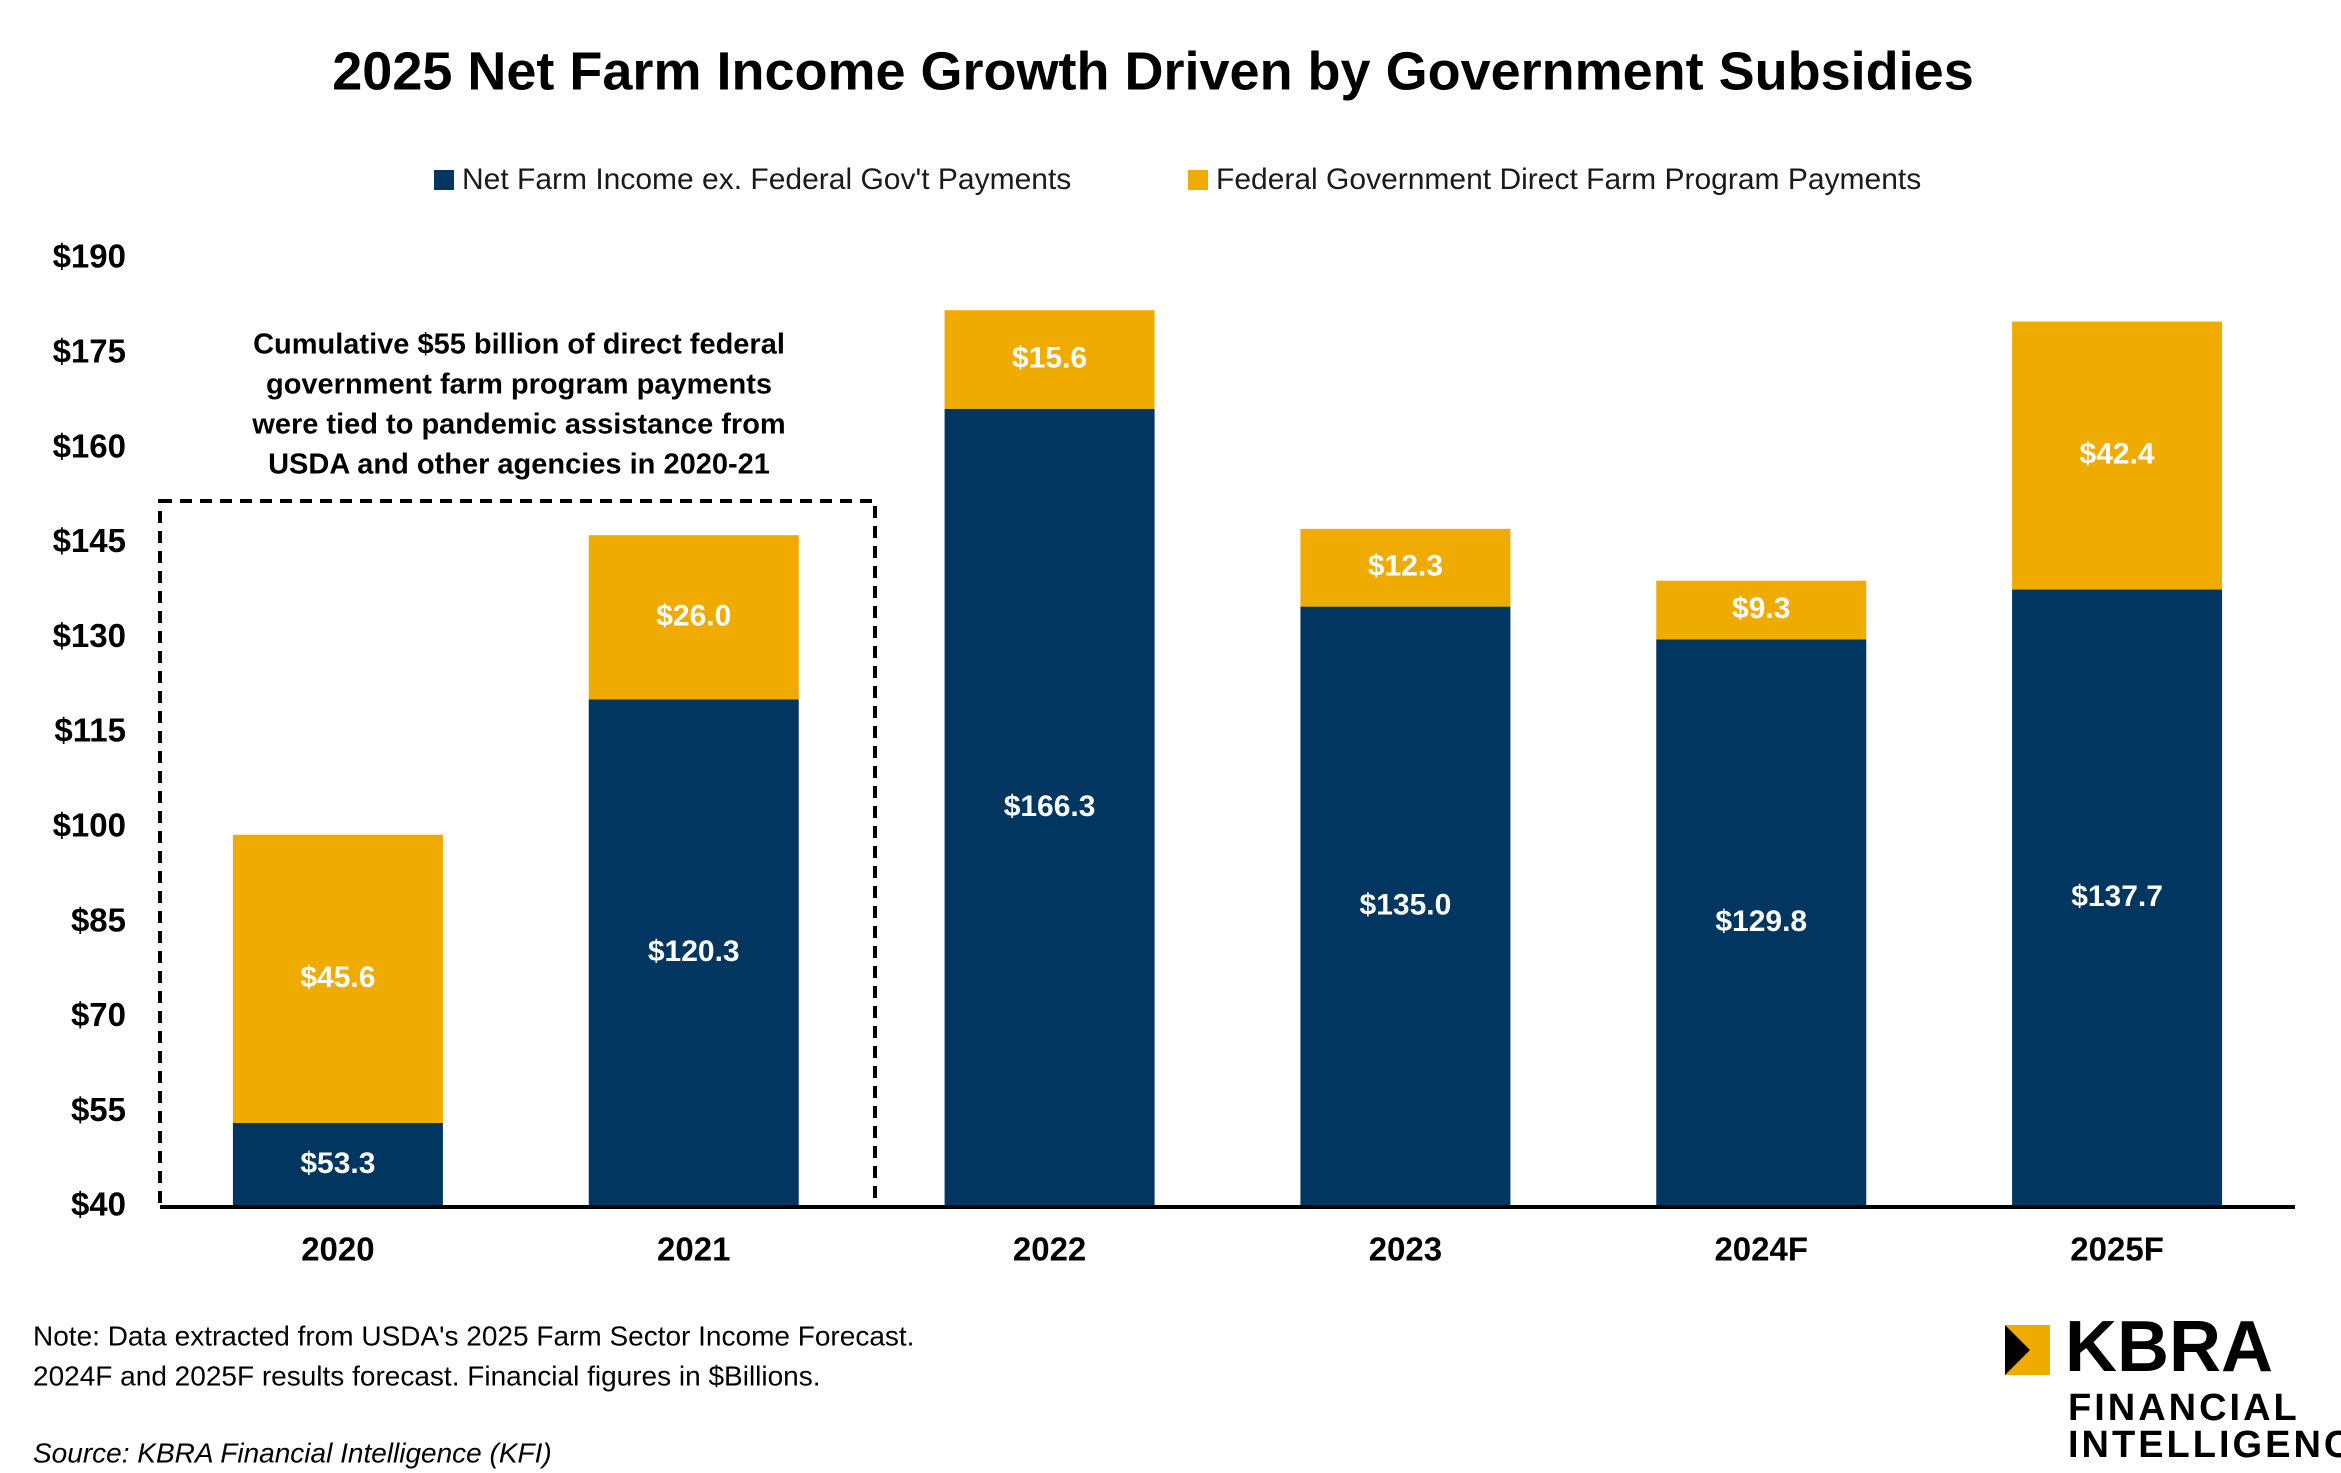 This screenshot has width=2341, height=1473. What do you see at coordinates (2169, 1347) in the screenshot?
I see `logo-text: KBRA` at bounding box center [2169, 1347].